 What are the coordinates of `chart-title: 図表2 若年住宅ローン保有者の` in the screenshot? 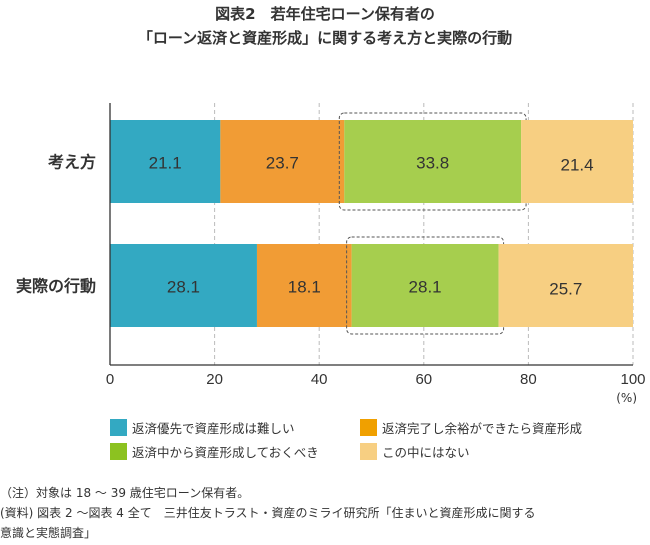 It's located at (325, 14).